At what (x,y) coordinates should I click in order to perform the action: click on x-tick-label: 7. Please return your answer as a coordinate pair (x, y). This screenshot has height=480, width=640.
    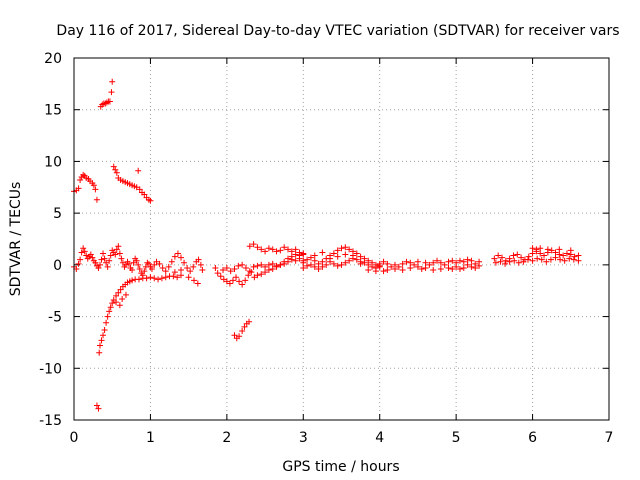
    Looking at the image, I should click on (609, 438).